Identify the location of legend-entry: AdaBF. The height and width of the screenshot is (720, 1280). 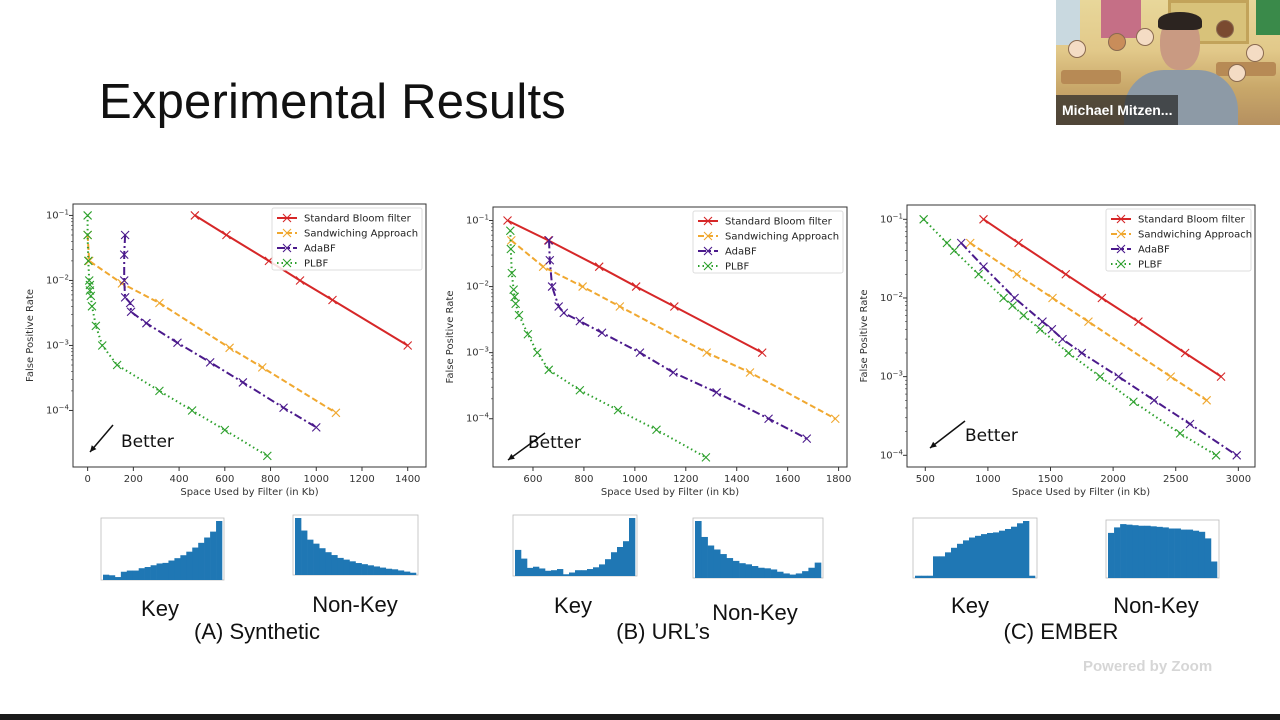
(741, 252).